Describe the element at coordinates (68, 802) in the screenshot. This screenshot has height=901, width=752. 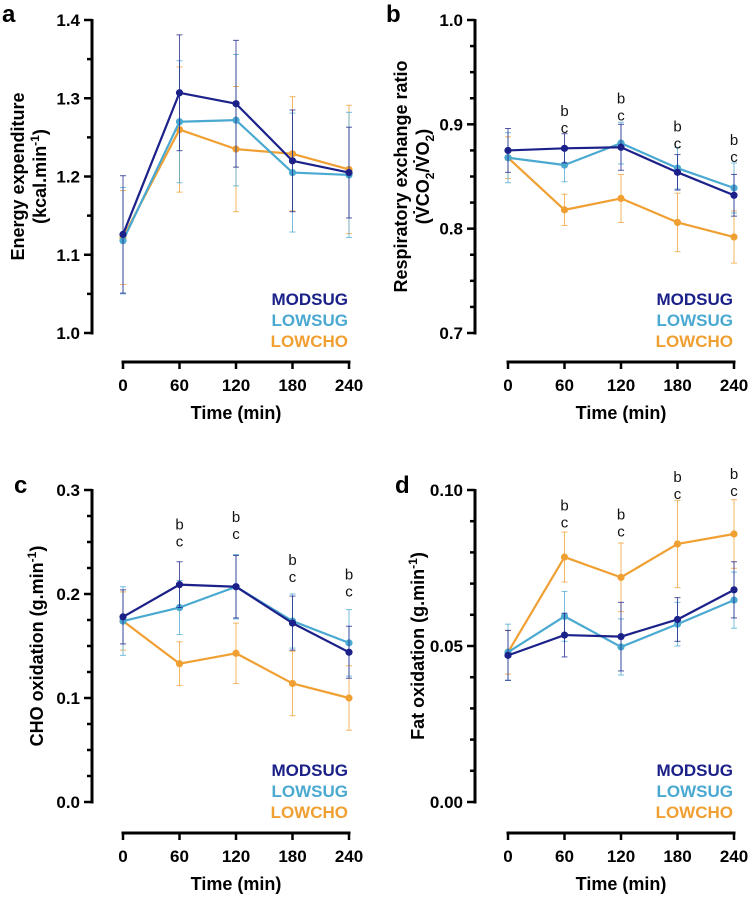
I see `y-tick-label: 0.0` at that location.